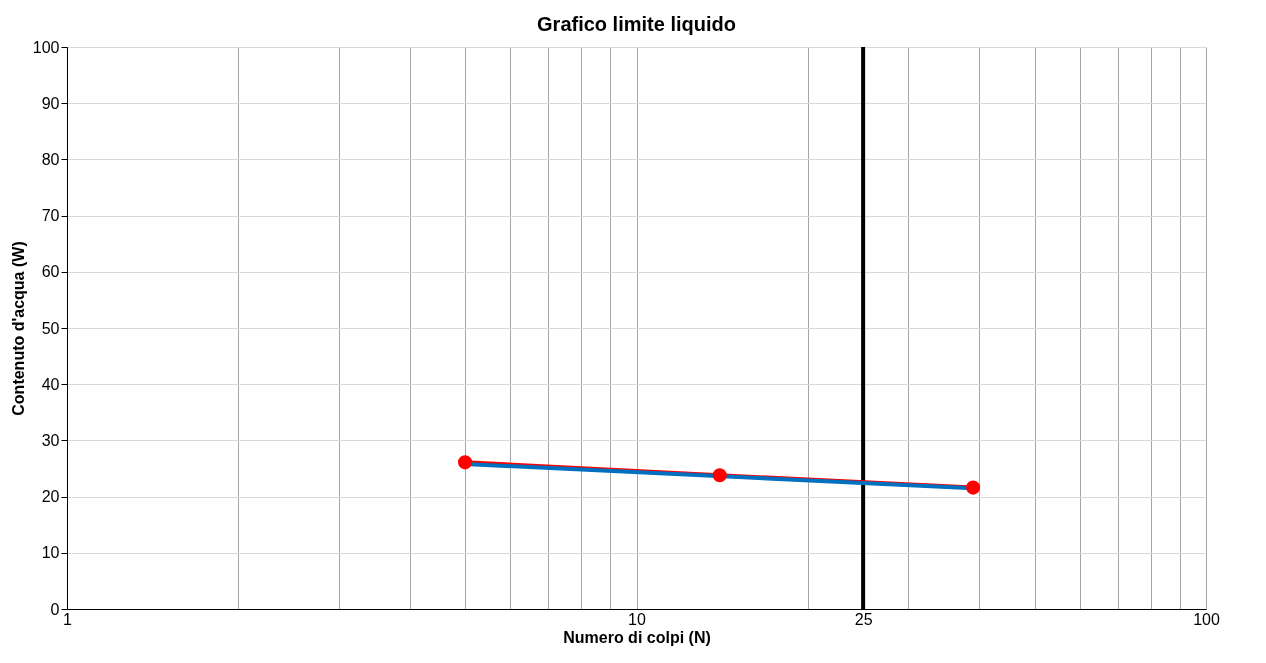 Image resolution: width=1266 pixels, height=663 pixels. What do you see at coordinates (50, 553) in the screenshot?
I see `y-tick-label: 10` at bounding box center [50, 553].